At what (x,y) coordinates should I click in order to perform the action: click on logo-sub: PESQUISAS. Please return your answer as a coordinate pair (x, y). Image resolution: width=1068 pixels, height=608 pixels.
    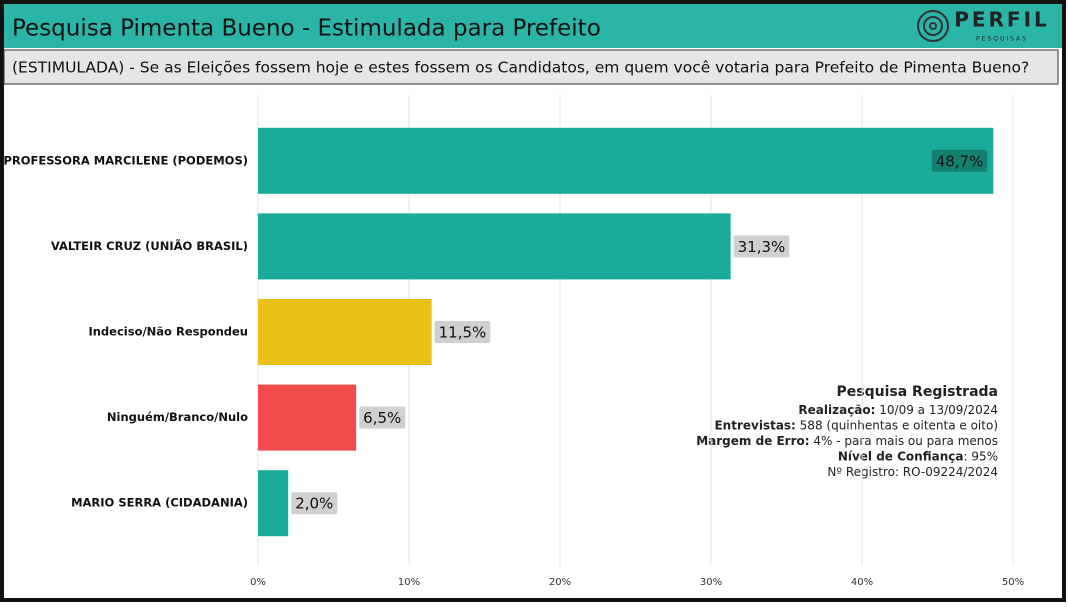
    Looking at the image, I should click on (1002, 39).